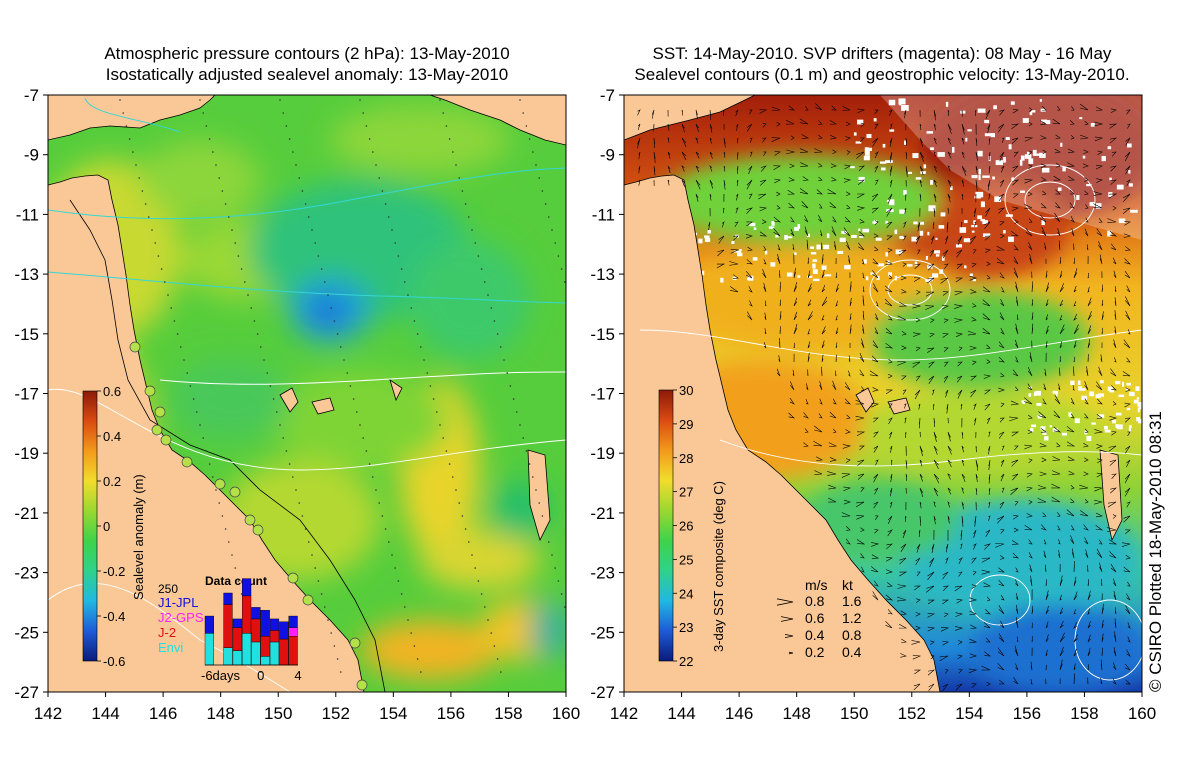 Image resolution: width=1200 pixels, height=780 pixels. Describe the element at coordinates (1011, 167) in the screenshot. I see `cloud-mask-north` at that location.